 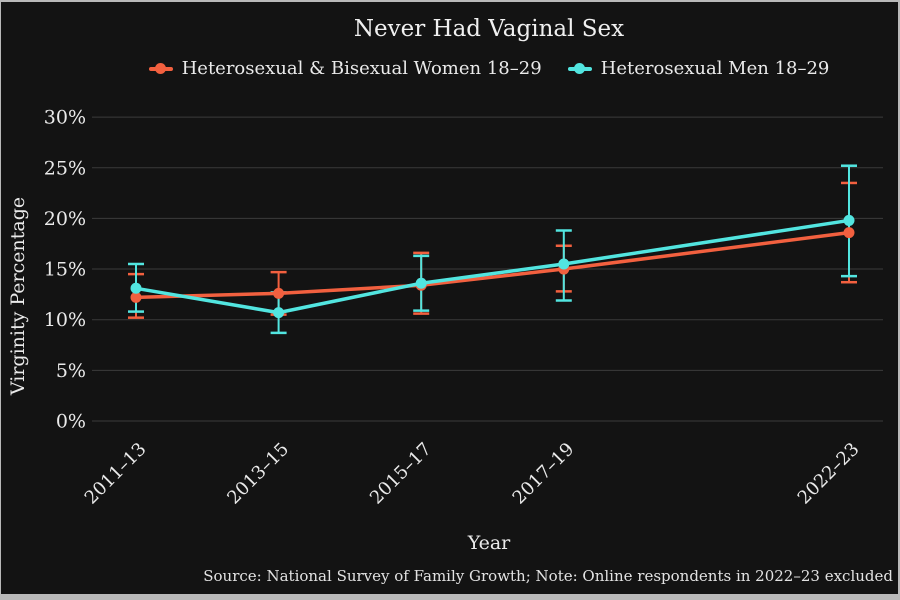 What do you see at coordinates (401, 474) in the screenshot?
I see `x-tick-label: 2015–17` at bounding box center [401, 474].